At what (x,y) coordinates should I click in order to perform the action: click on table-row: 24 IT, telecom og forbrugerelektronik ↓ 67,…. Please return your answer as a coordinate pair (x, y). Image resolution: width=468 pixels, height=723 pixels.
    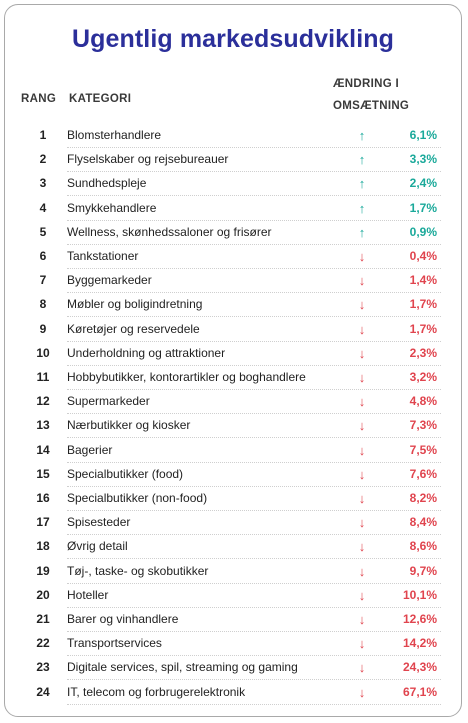
    Looking at the image, I should click on (233, 693).